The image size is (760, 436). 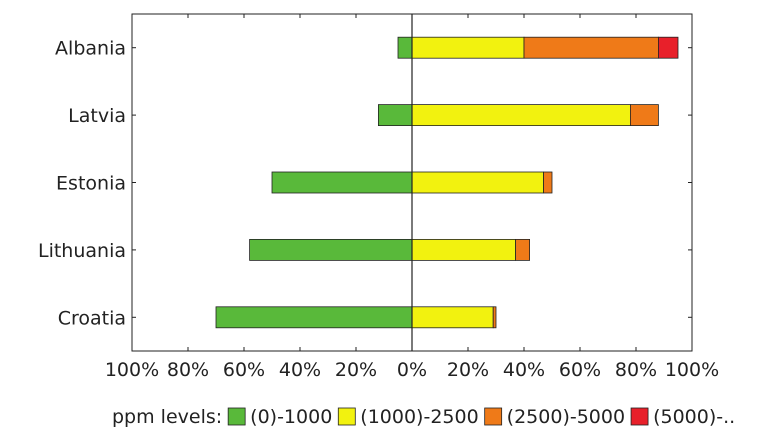 I want to click on x-tick-label: 0%, so click(x=412, y=370).